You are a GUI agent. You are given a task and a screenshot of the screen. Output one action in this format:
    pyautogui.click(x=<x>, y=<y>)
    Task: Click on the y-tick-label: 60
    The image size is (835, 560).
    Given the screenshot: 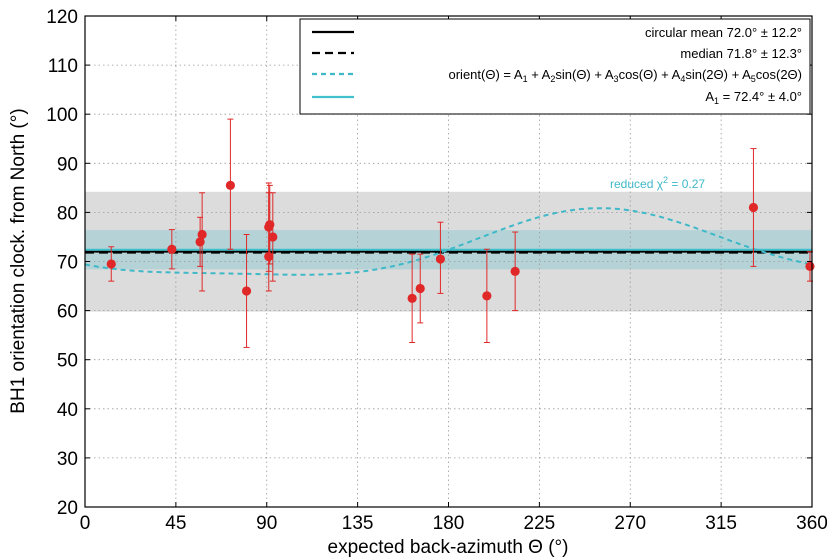 What is the action you would take?
    pyautogui.click(x=67, y=312)
    